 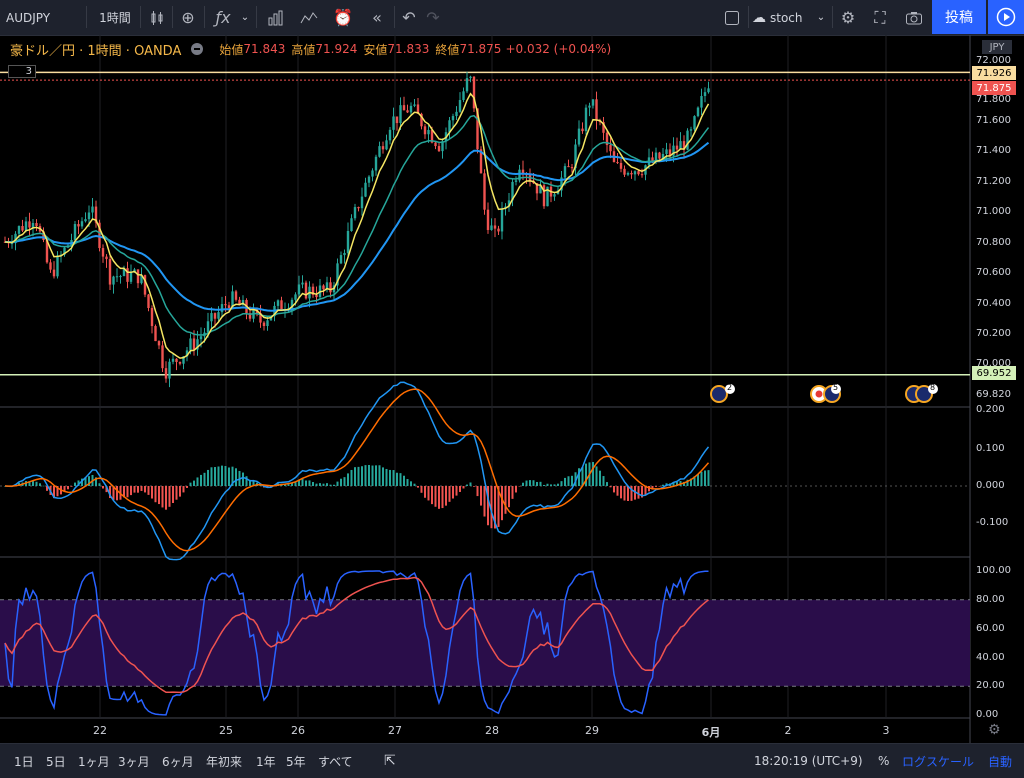 I want to click on range-5y: 5年, so click(x=296, y=761).